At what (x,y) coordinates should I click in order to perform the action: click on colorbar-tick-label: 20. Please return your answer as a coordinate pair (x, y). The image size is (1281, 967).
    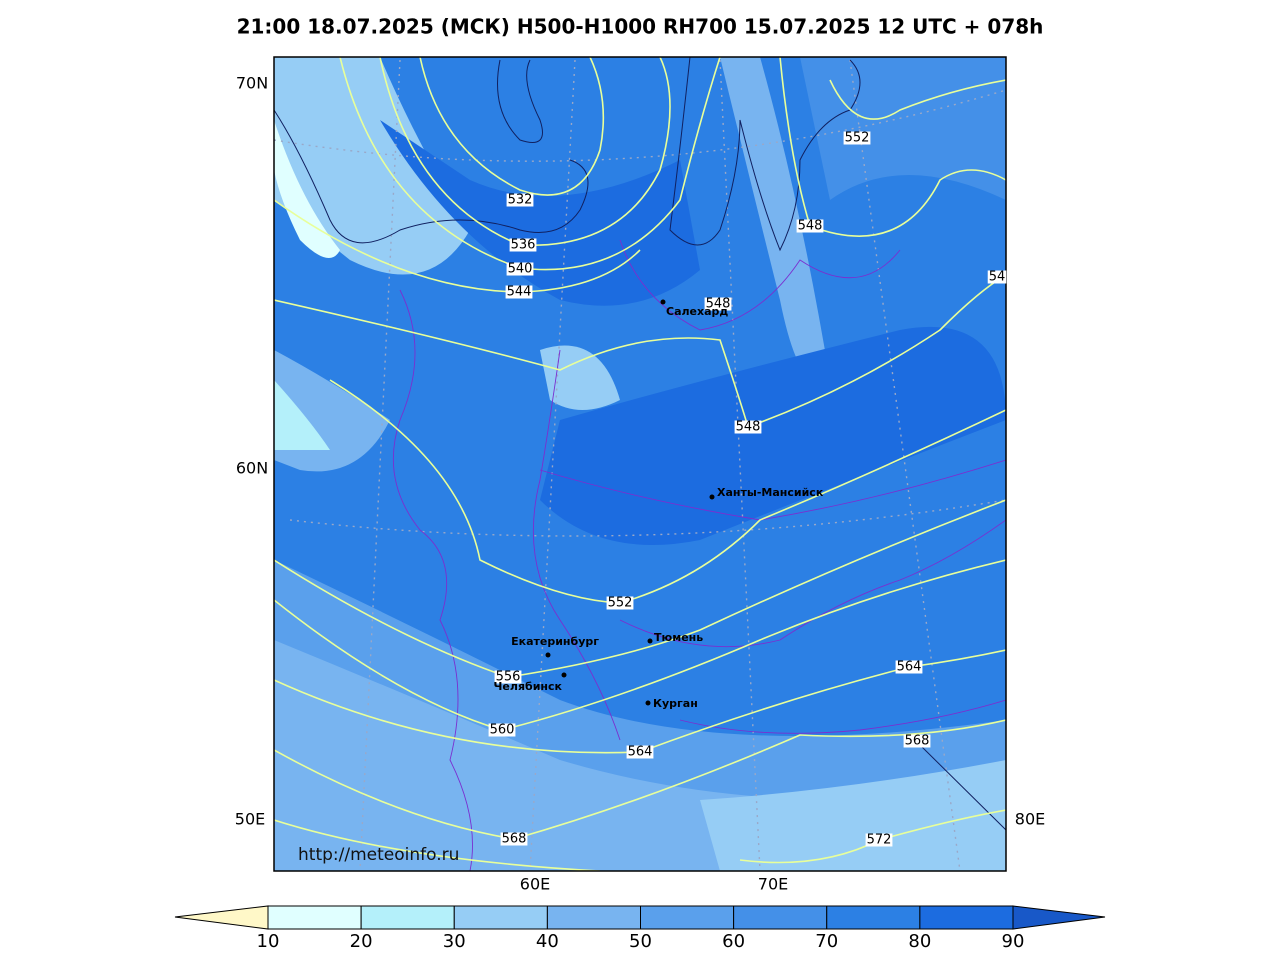
    Looking at the image, I should click on (361, 941).